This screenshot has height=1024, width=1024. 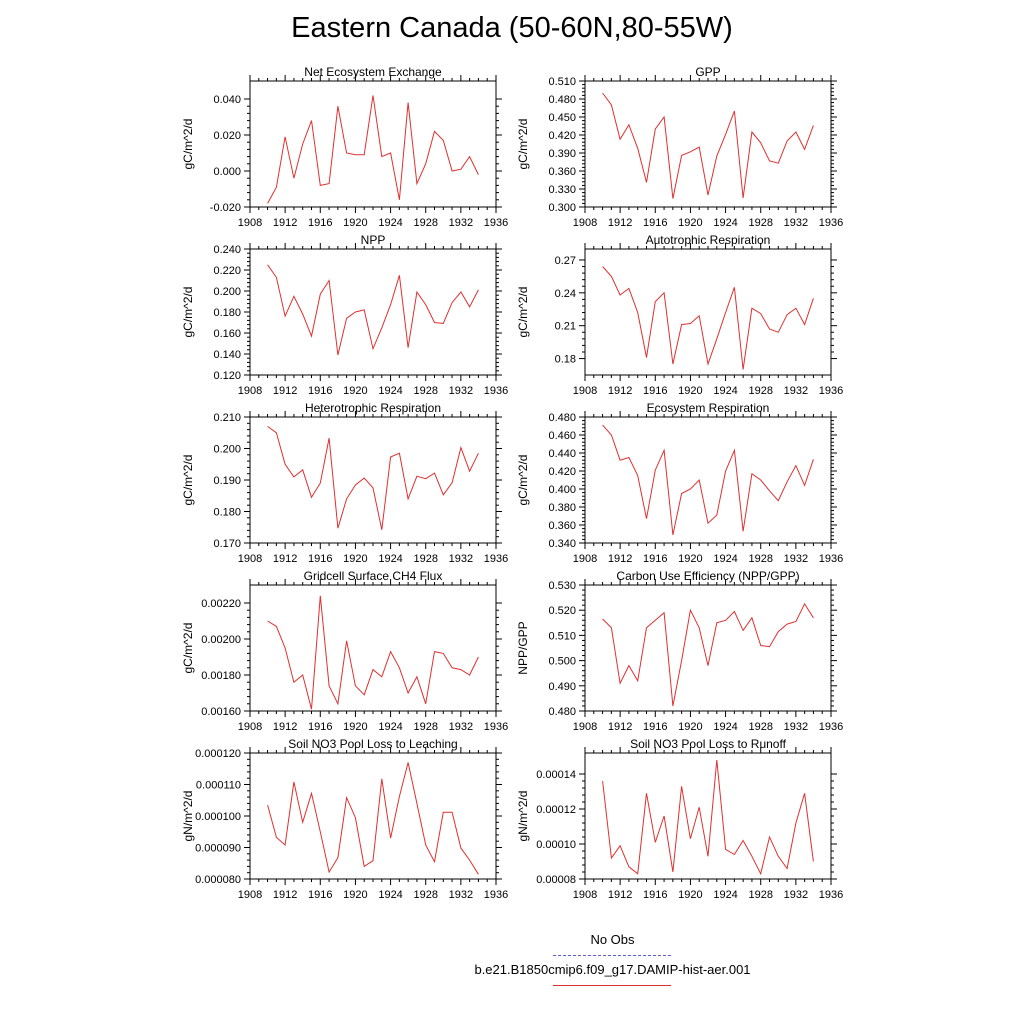 I want to click on y-tick-label: 0.440, so click(x=562, y=454).